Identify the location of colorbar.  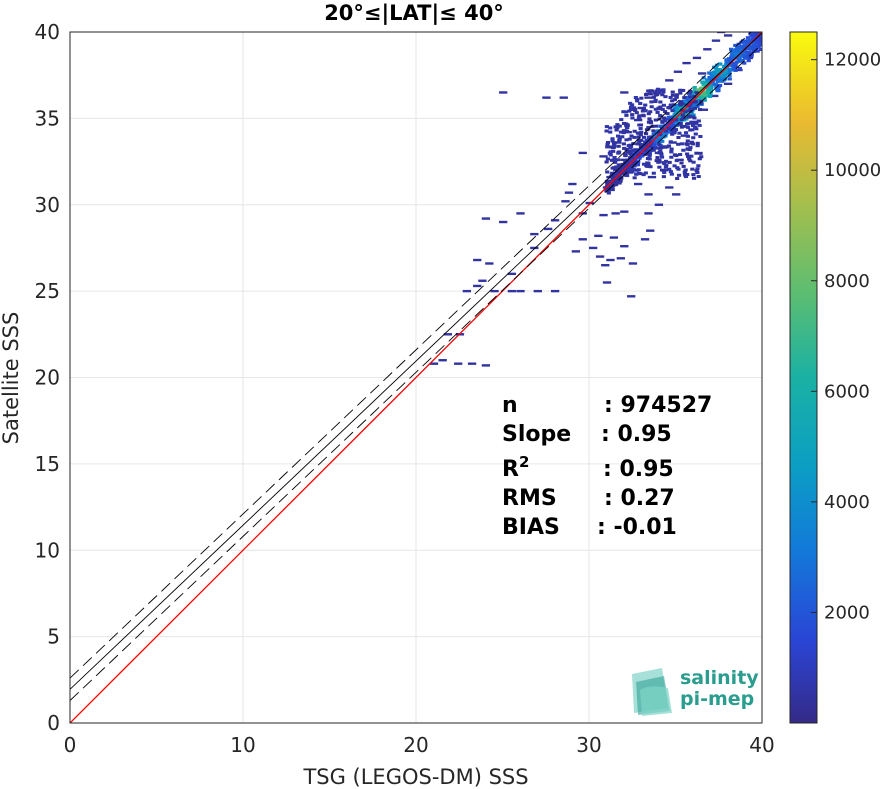
(803, 377).